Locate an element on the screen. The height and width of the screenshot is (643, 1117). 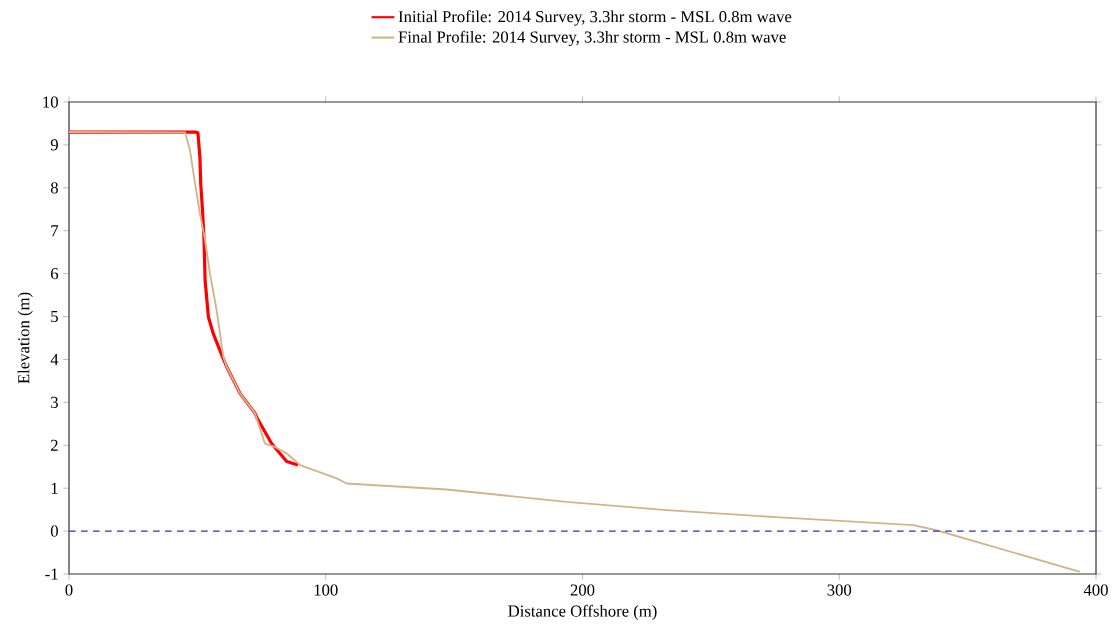
x-axis-title: Distance Offshore (m) is located at coordinates (582, 612).